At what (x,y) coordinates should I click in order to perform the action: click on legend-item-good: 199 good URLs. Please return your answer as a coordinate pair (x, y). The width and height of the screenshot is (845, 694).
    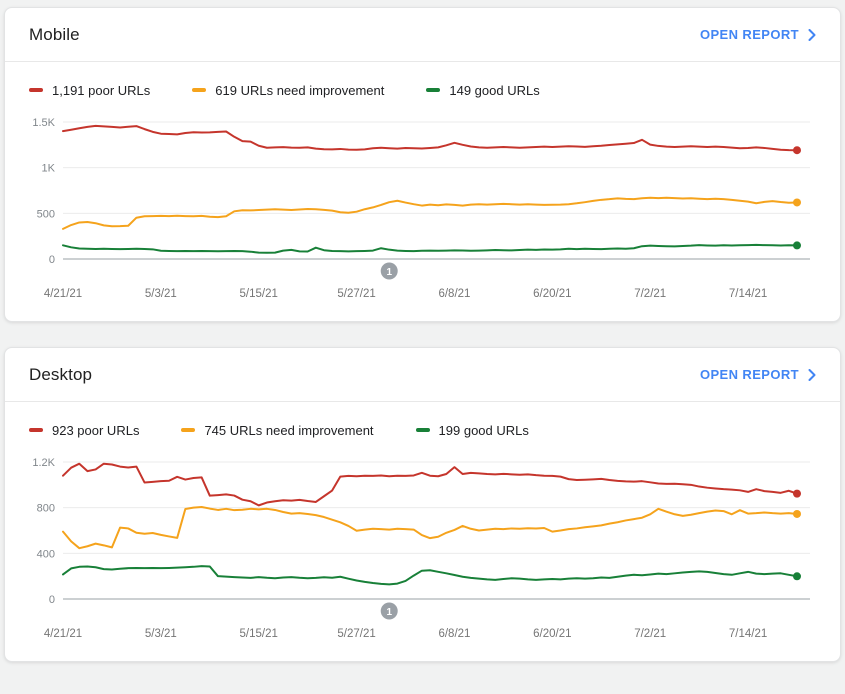
    Looking at the image, I should click on (472, 430).